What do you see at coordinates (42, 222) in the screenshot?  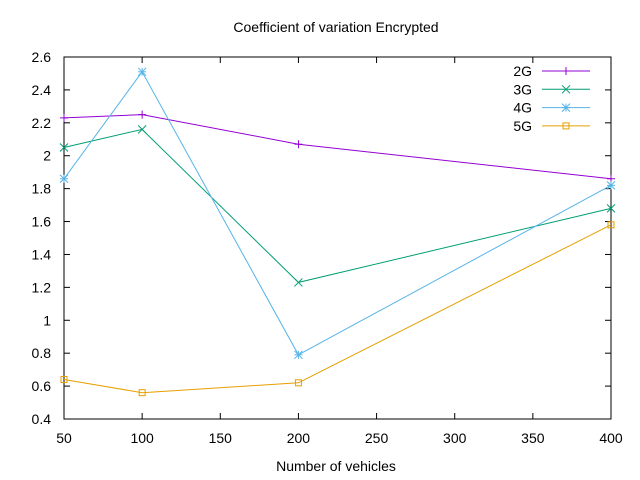 I see `y-tick-label: 1.6` at bounding box center [42, 222].